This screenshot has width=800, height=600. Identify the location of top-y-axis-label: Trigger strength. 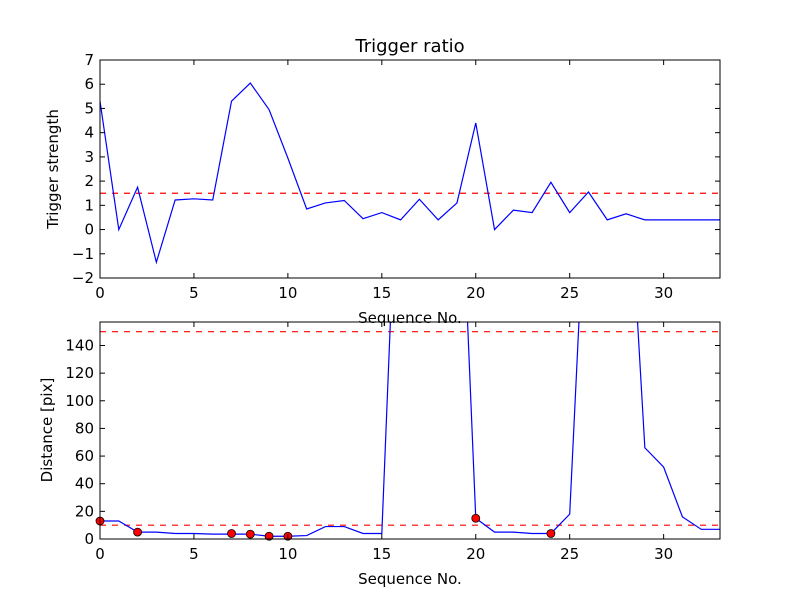
(53, 169).